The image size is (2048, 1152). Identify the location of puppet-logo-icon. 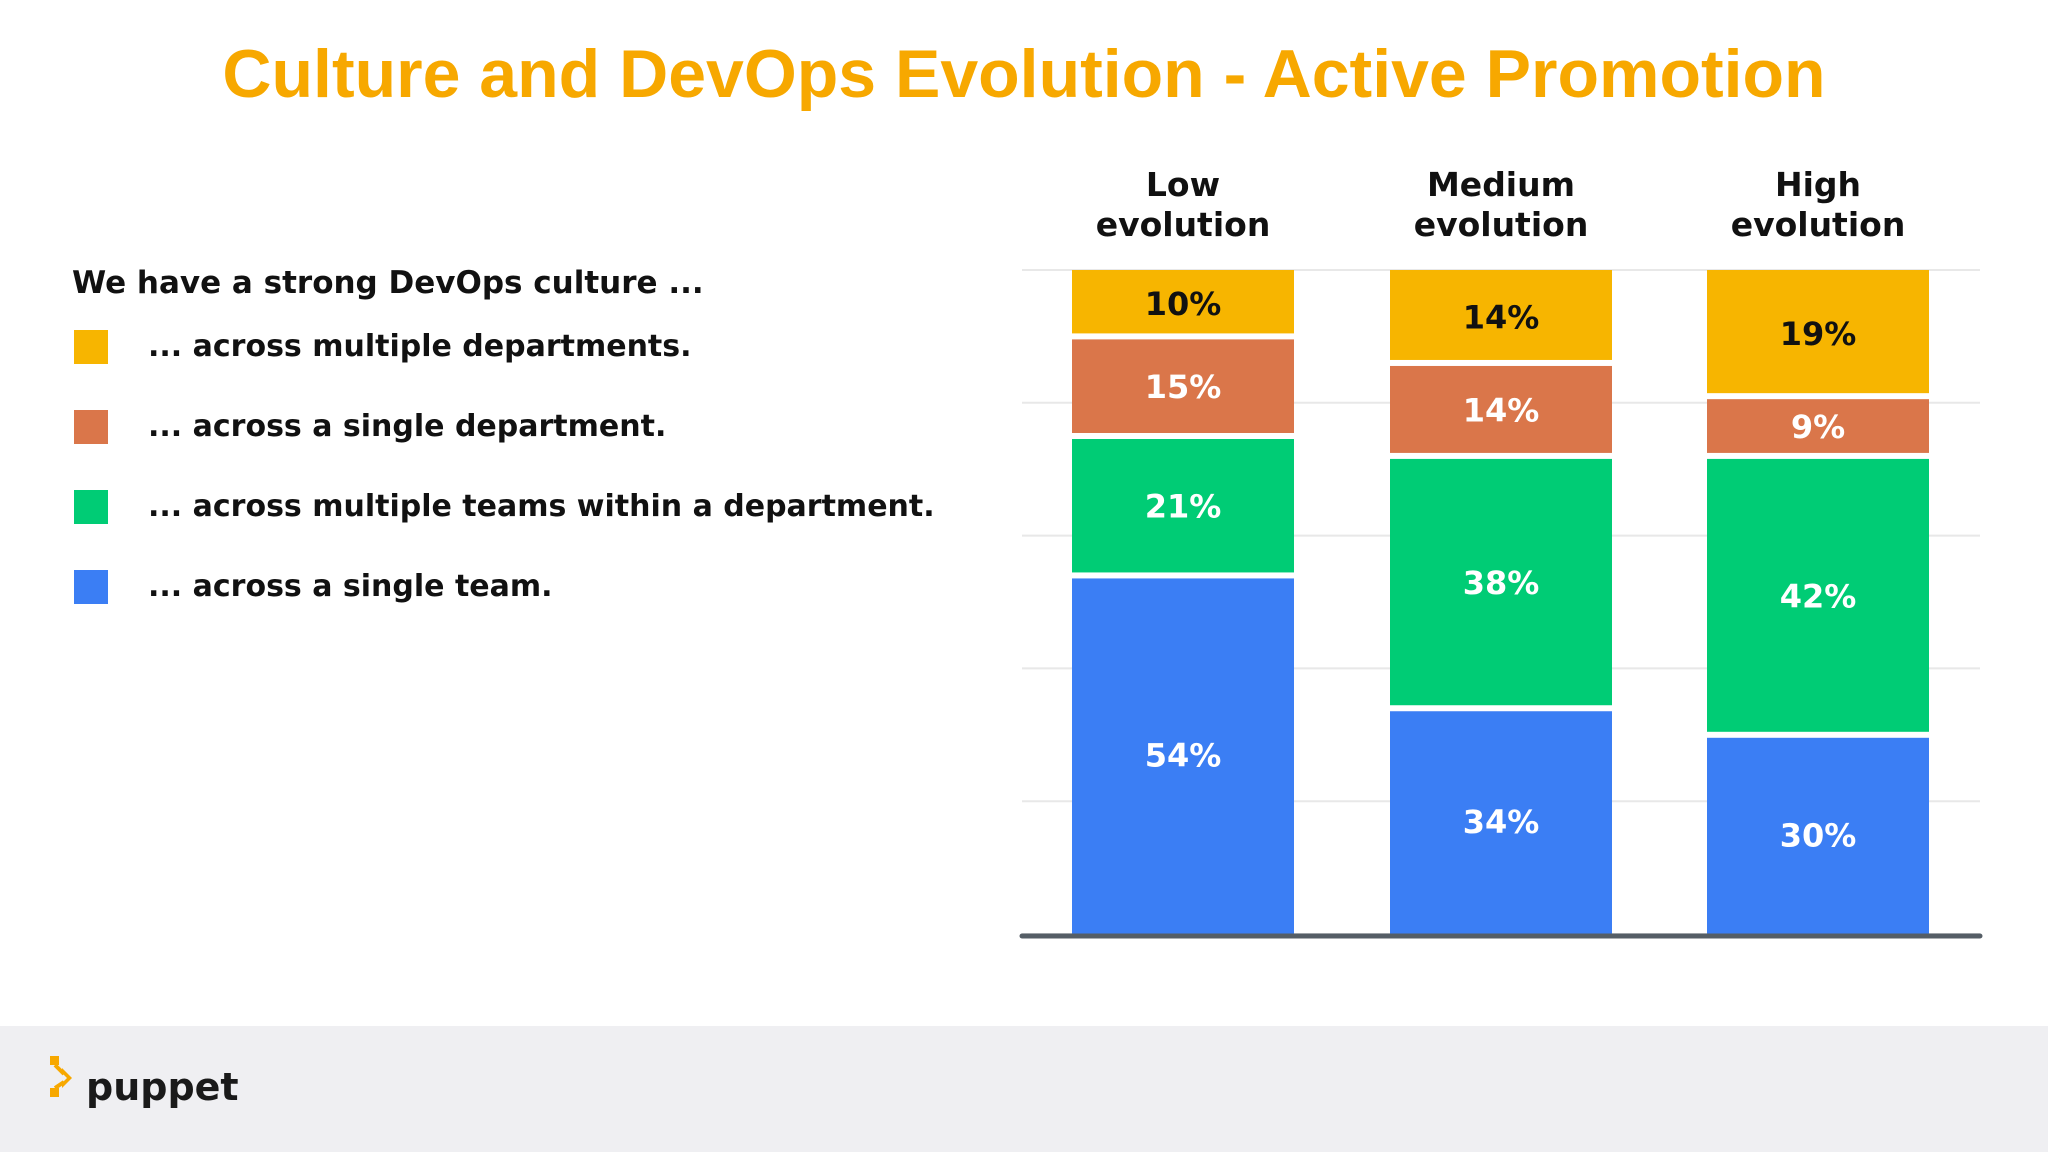
(61, 1076).